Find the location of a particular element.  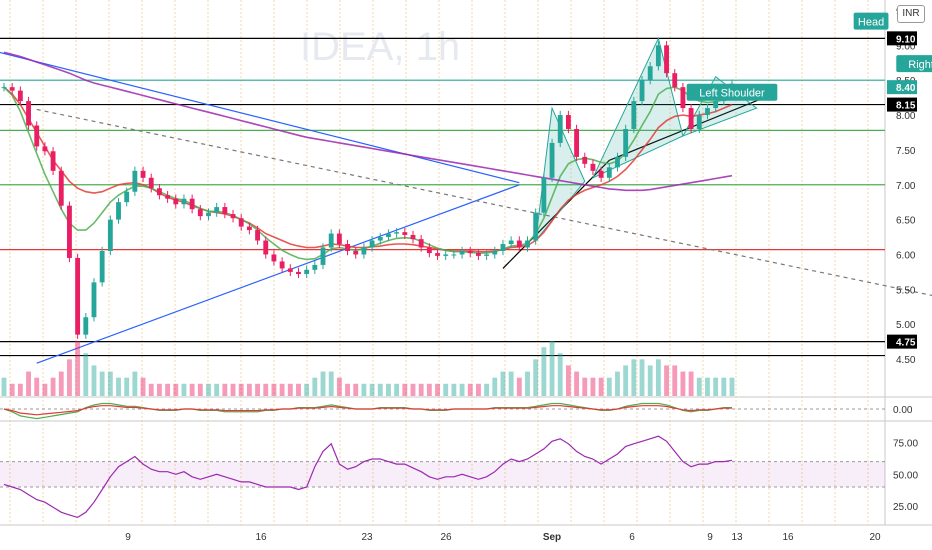

symbol-watermark: IDEA, 1h is located at coordinates (380, 47).